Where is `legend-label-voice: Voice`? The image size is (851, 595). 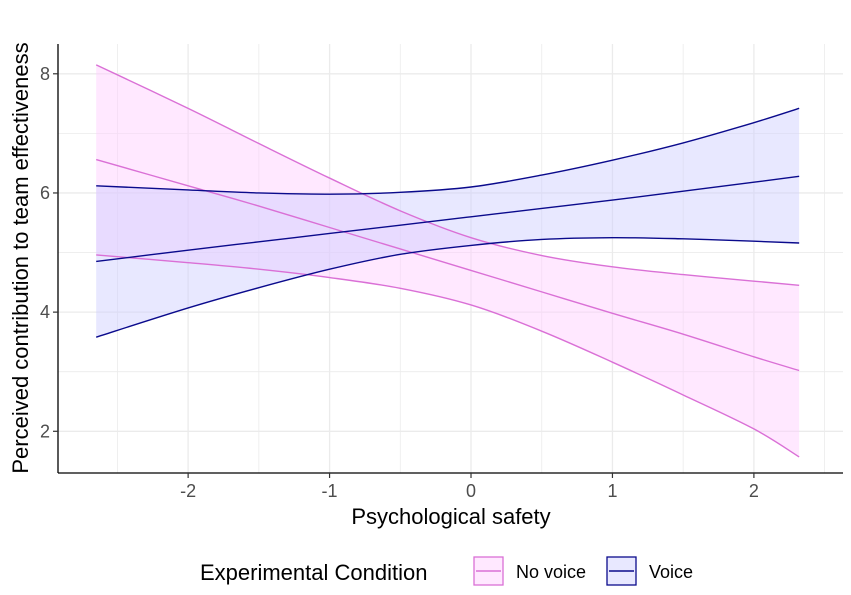
legend-label-voice: Voice is located at coordinates (671, 572).